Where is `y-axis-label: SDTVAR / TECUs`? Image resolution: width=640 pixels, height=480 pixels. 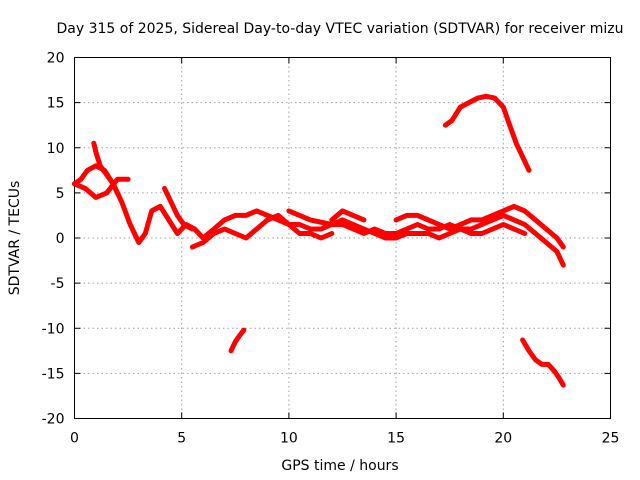 y-axis-label: SDTVAR / TECUs is located at coordinates (15, 238).